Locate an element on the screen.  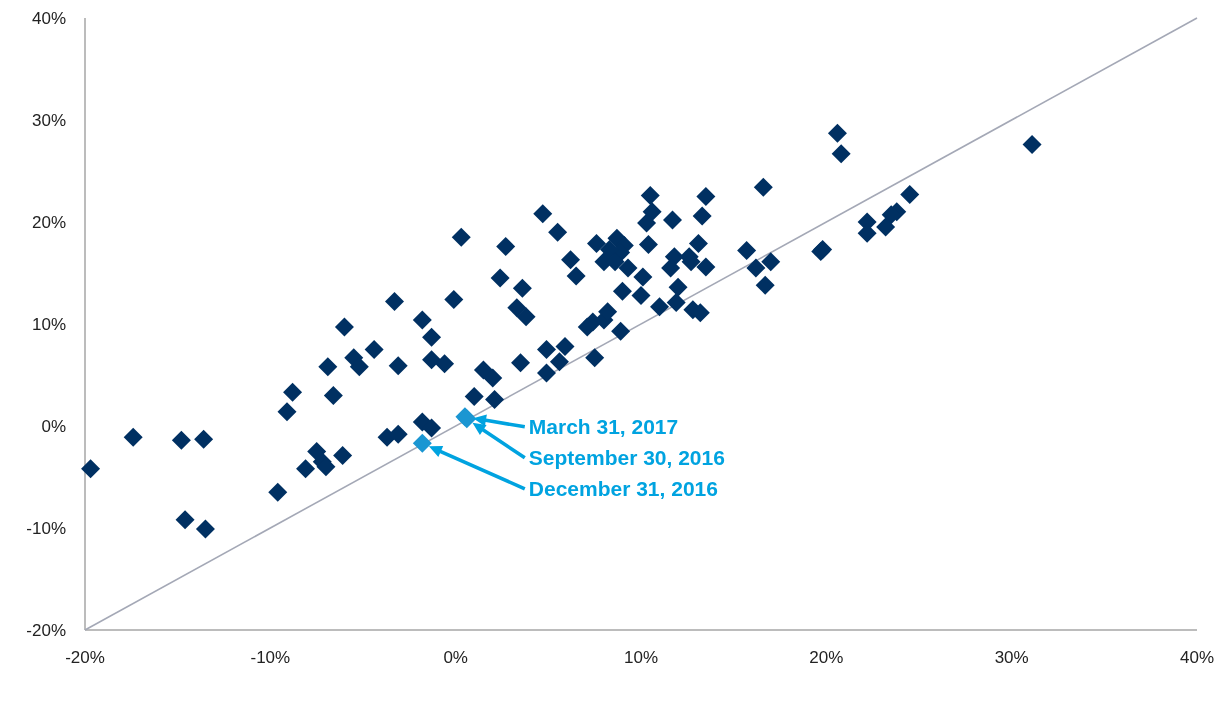
x-tick-label: 10% is located at coordinates (641, 657).